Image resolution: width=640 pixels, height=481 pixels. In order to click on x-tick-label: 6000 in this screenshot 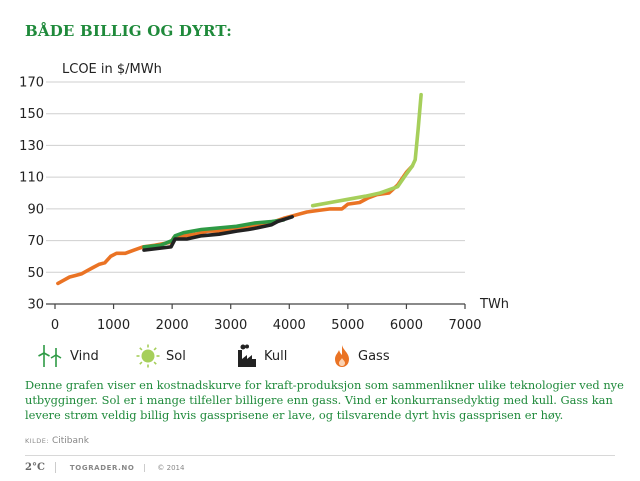, I will do `click(406, 325)`.